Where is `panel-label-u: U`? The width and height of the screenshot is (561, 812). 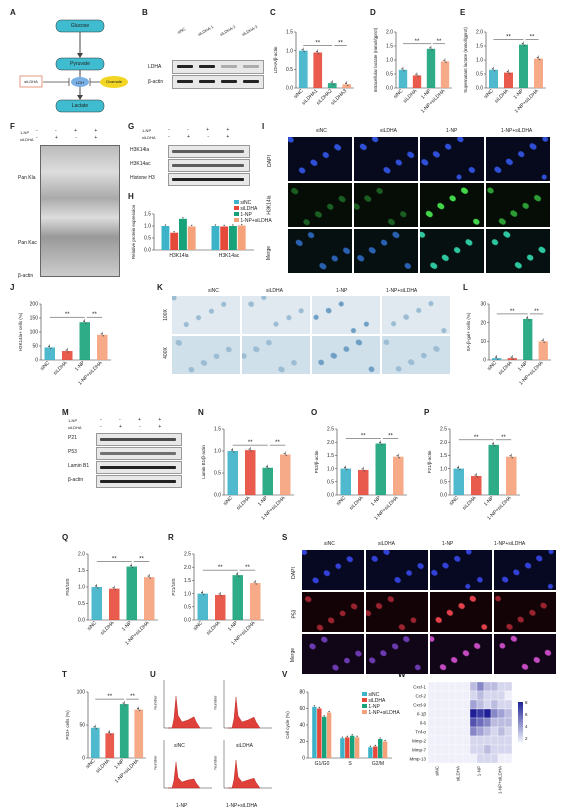 panel-label-u: U is located at coordinates (153, 674).